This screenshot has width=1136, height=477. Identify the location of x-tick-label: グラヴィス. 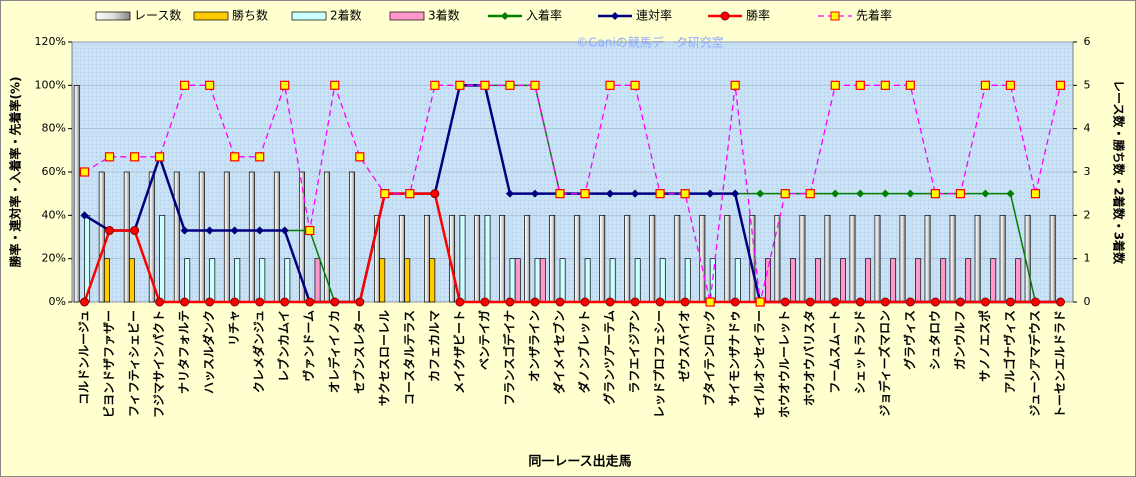
(909, 340).